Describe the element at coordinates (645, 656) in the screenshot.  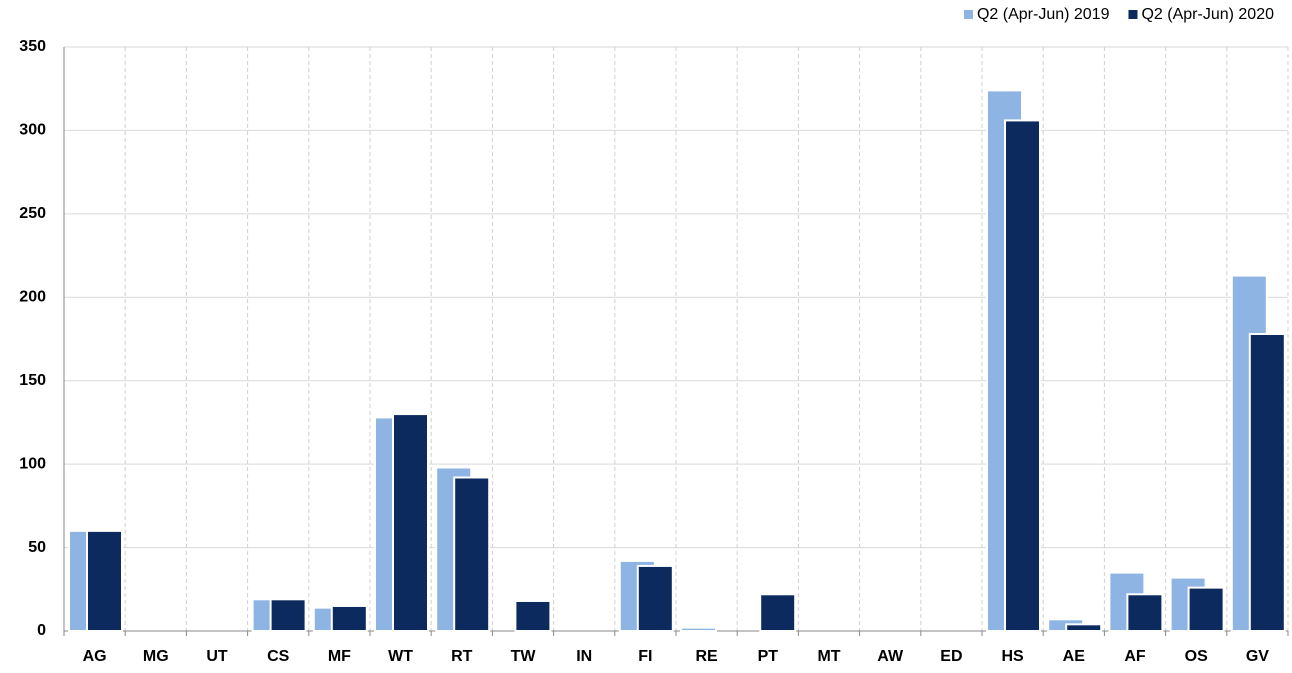
I see `x-tick-label: FI` at that location.